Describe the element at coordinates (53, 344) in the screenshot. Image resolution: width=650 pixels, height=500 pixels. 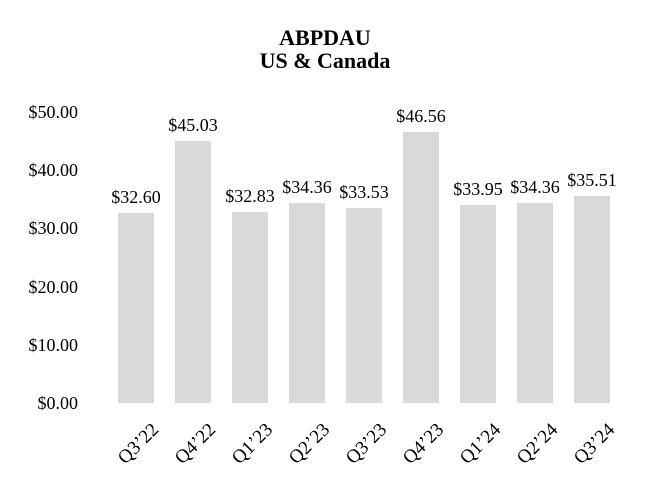
I see `y-tick-label: $10.00` at that location.